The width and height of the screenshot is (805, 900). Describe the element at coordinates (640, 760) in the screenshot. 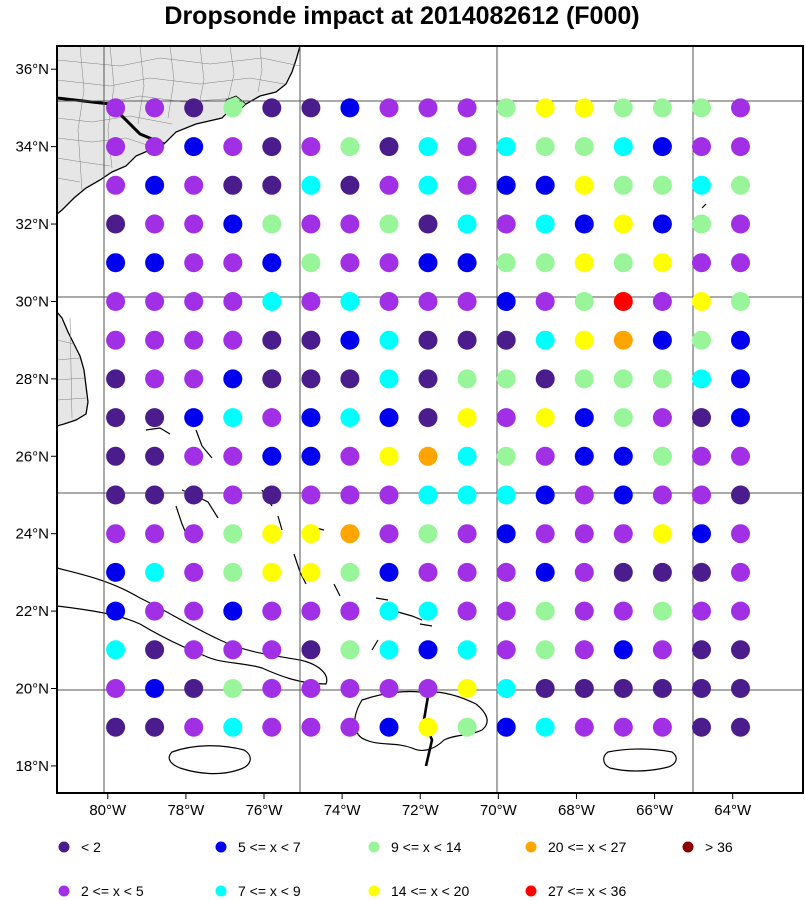

I see `puerto-rico-outline` at that location.